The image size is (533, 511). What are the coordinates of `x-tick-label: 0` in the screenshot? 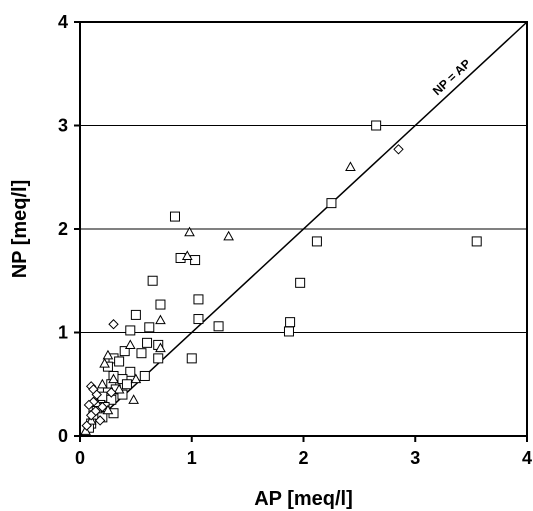 It's located at (80, 458).